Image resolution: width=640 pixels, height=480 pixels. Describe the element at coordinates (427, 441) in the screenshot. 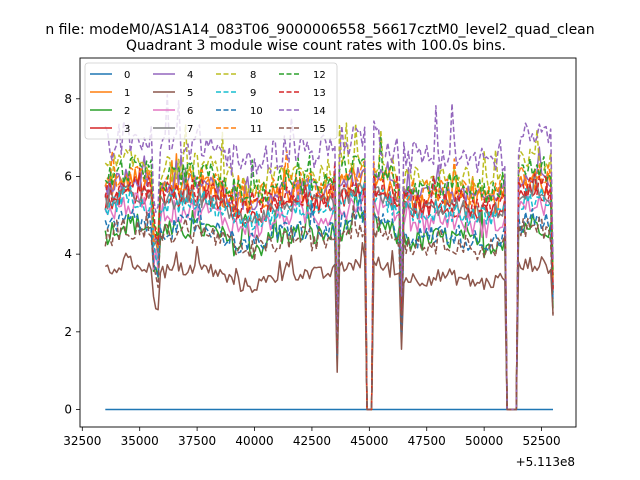

I see `x-tick-label: 47500` at that location.